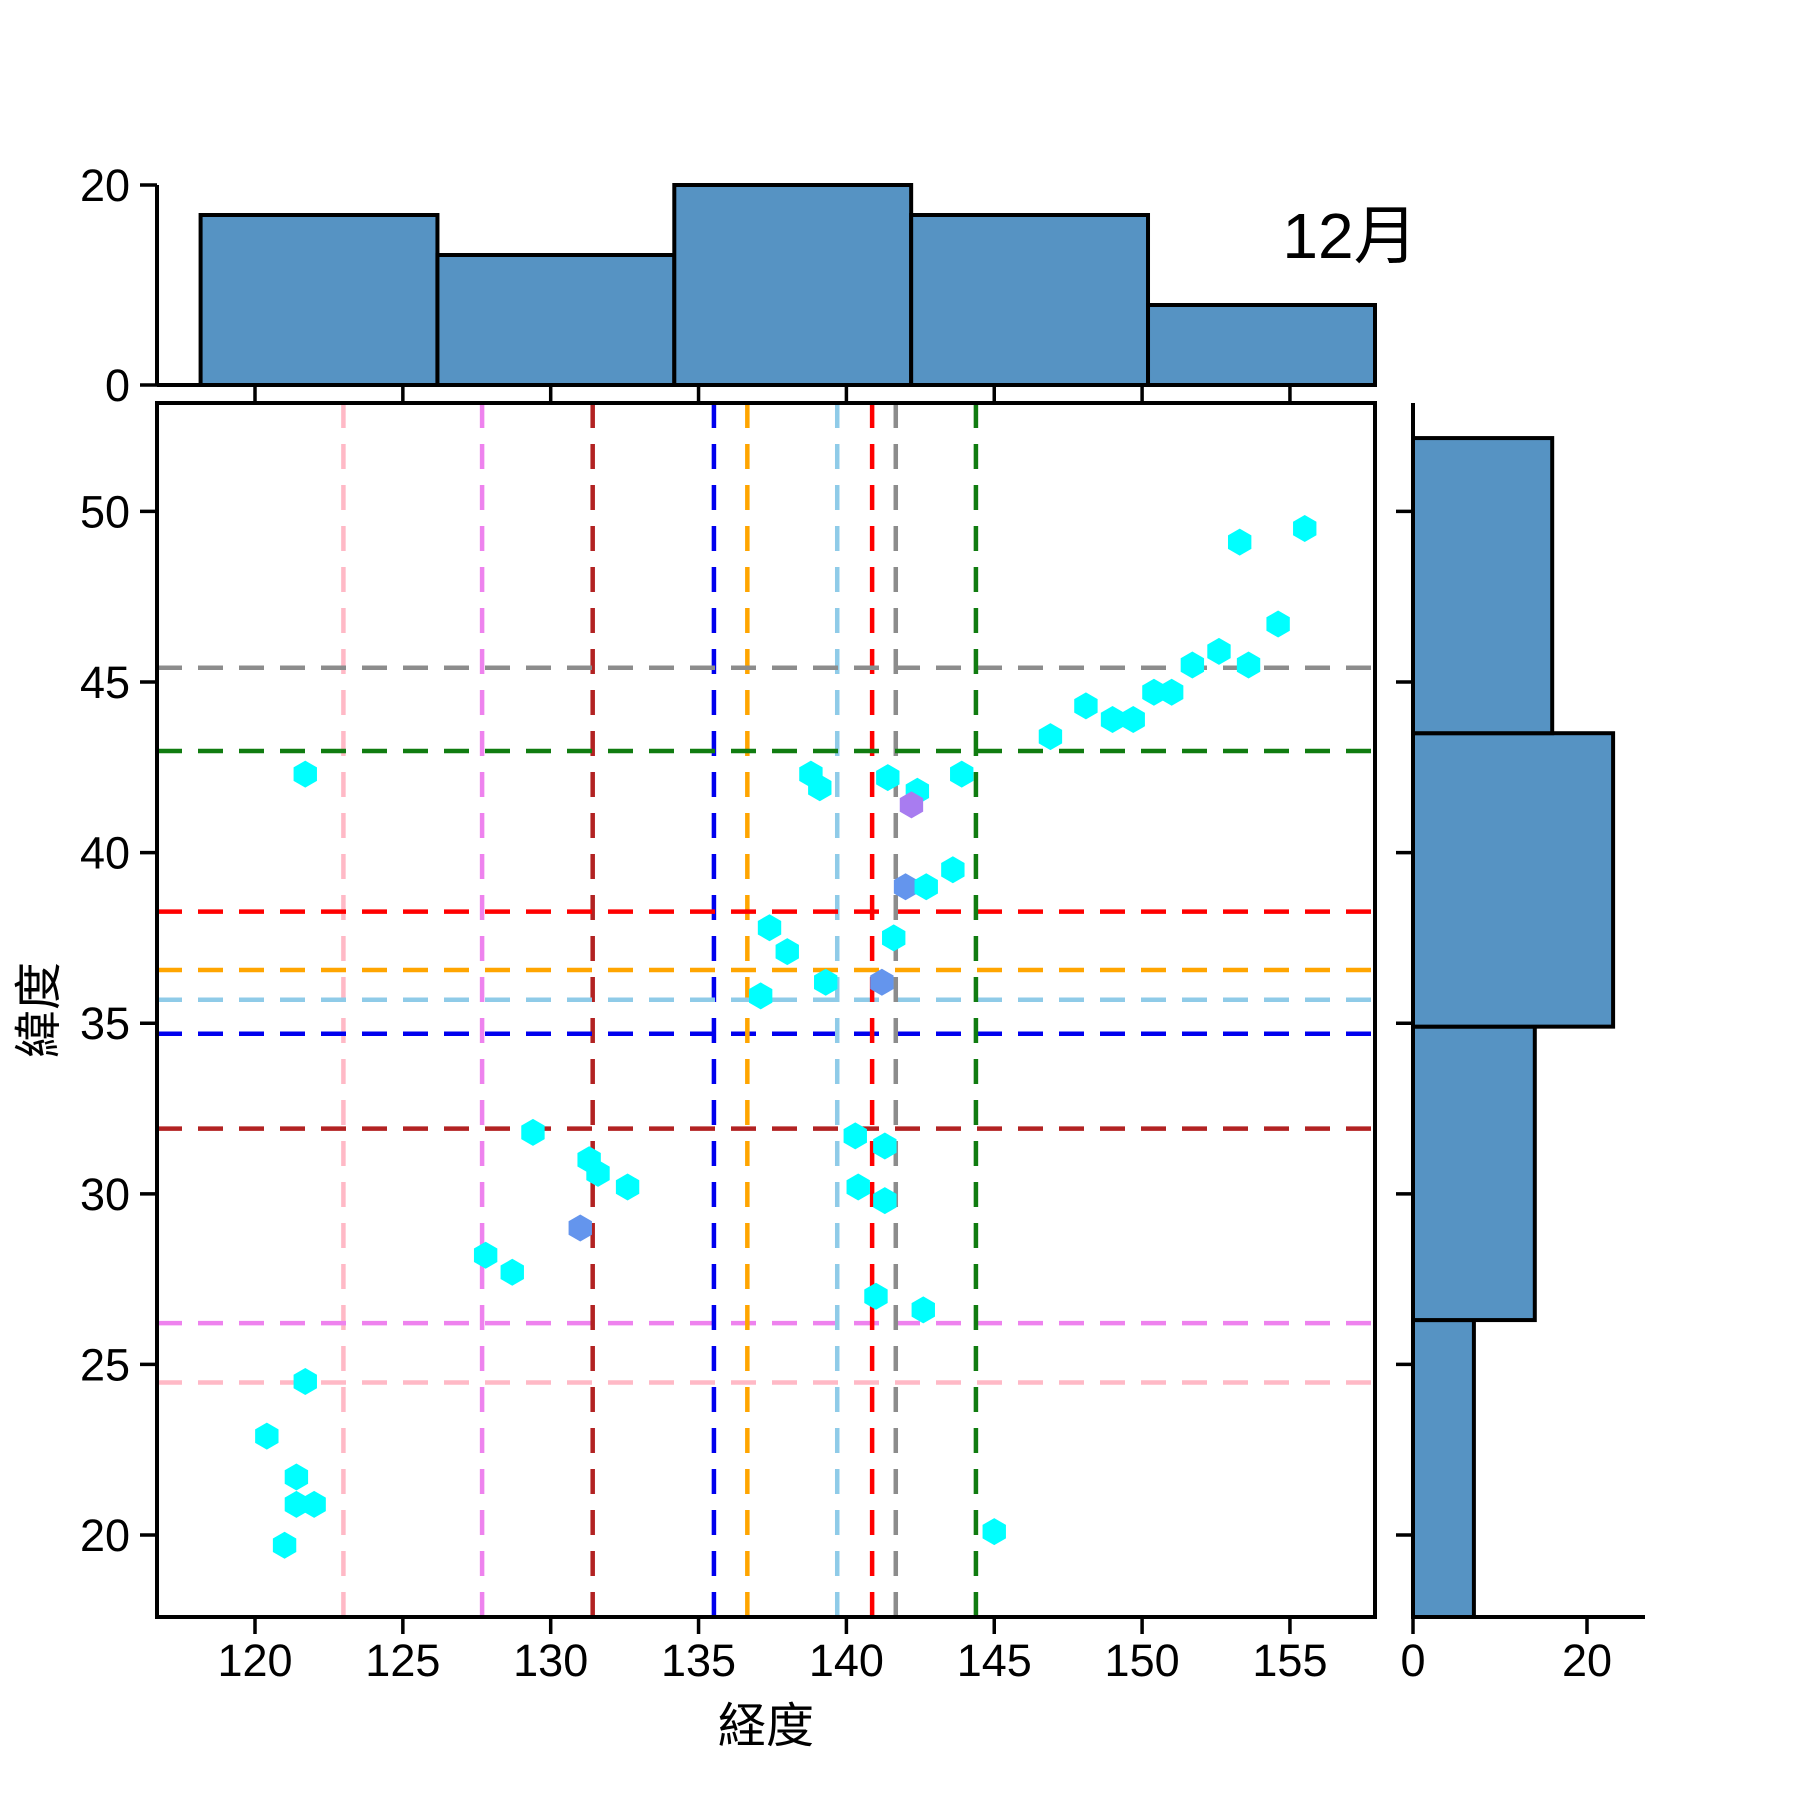 The width and height of the screenshot is (1800, 1800). Describe the element at coordinates (105, 682) in the screenshot. I see `y-tick-label: 45` at that location.